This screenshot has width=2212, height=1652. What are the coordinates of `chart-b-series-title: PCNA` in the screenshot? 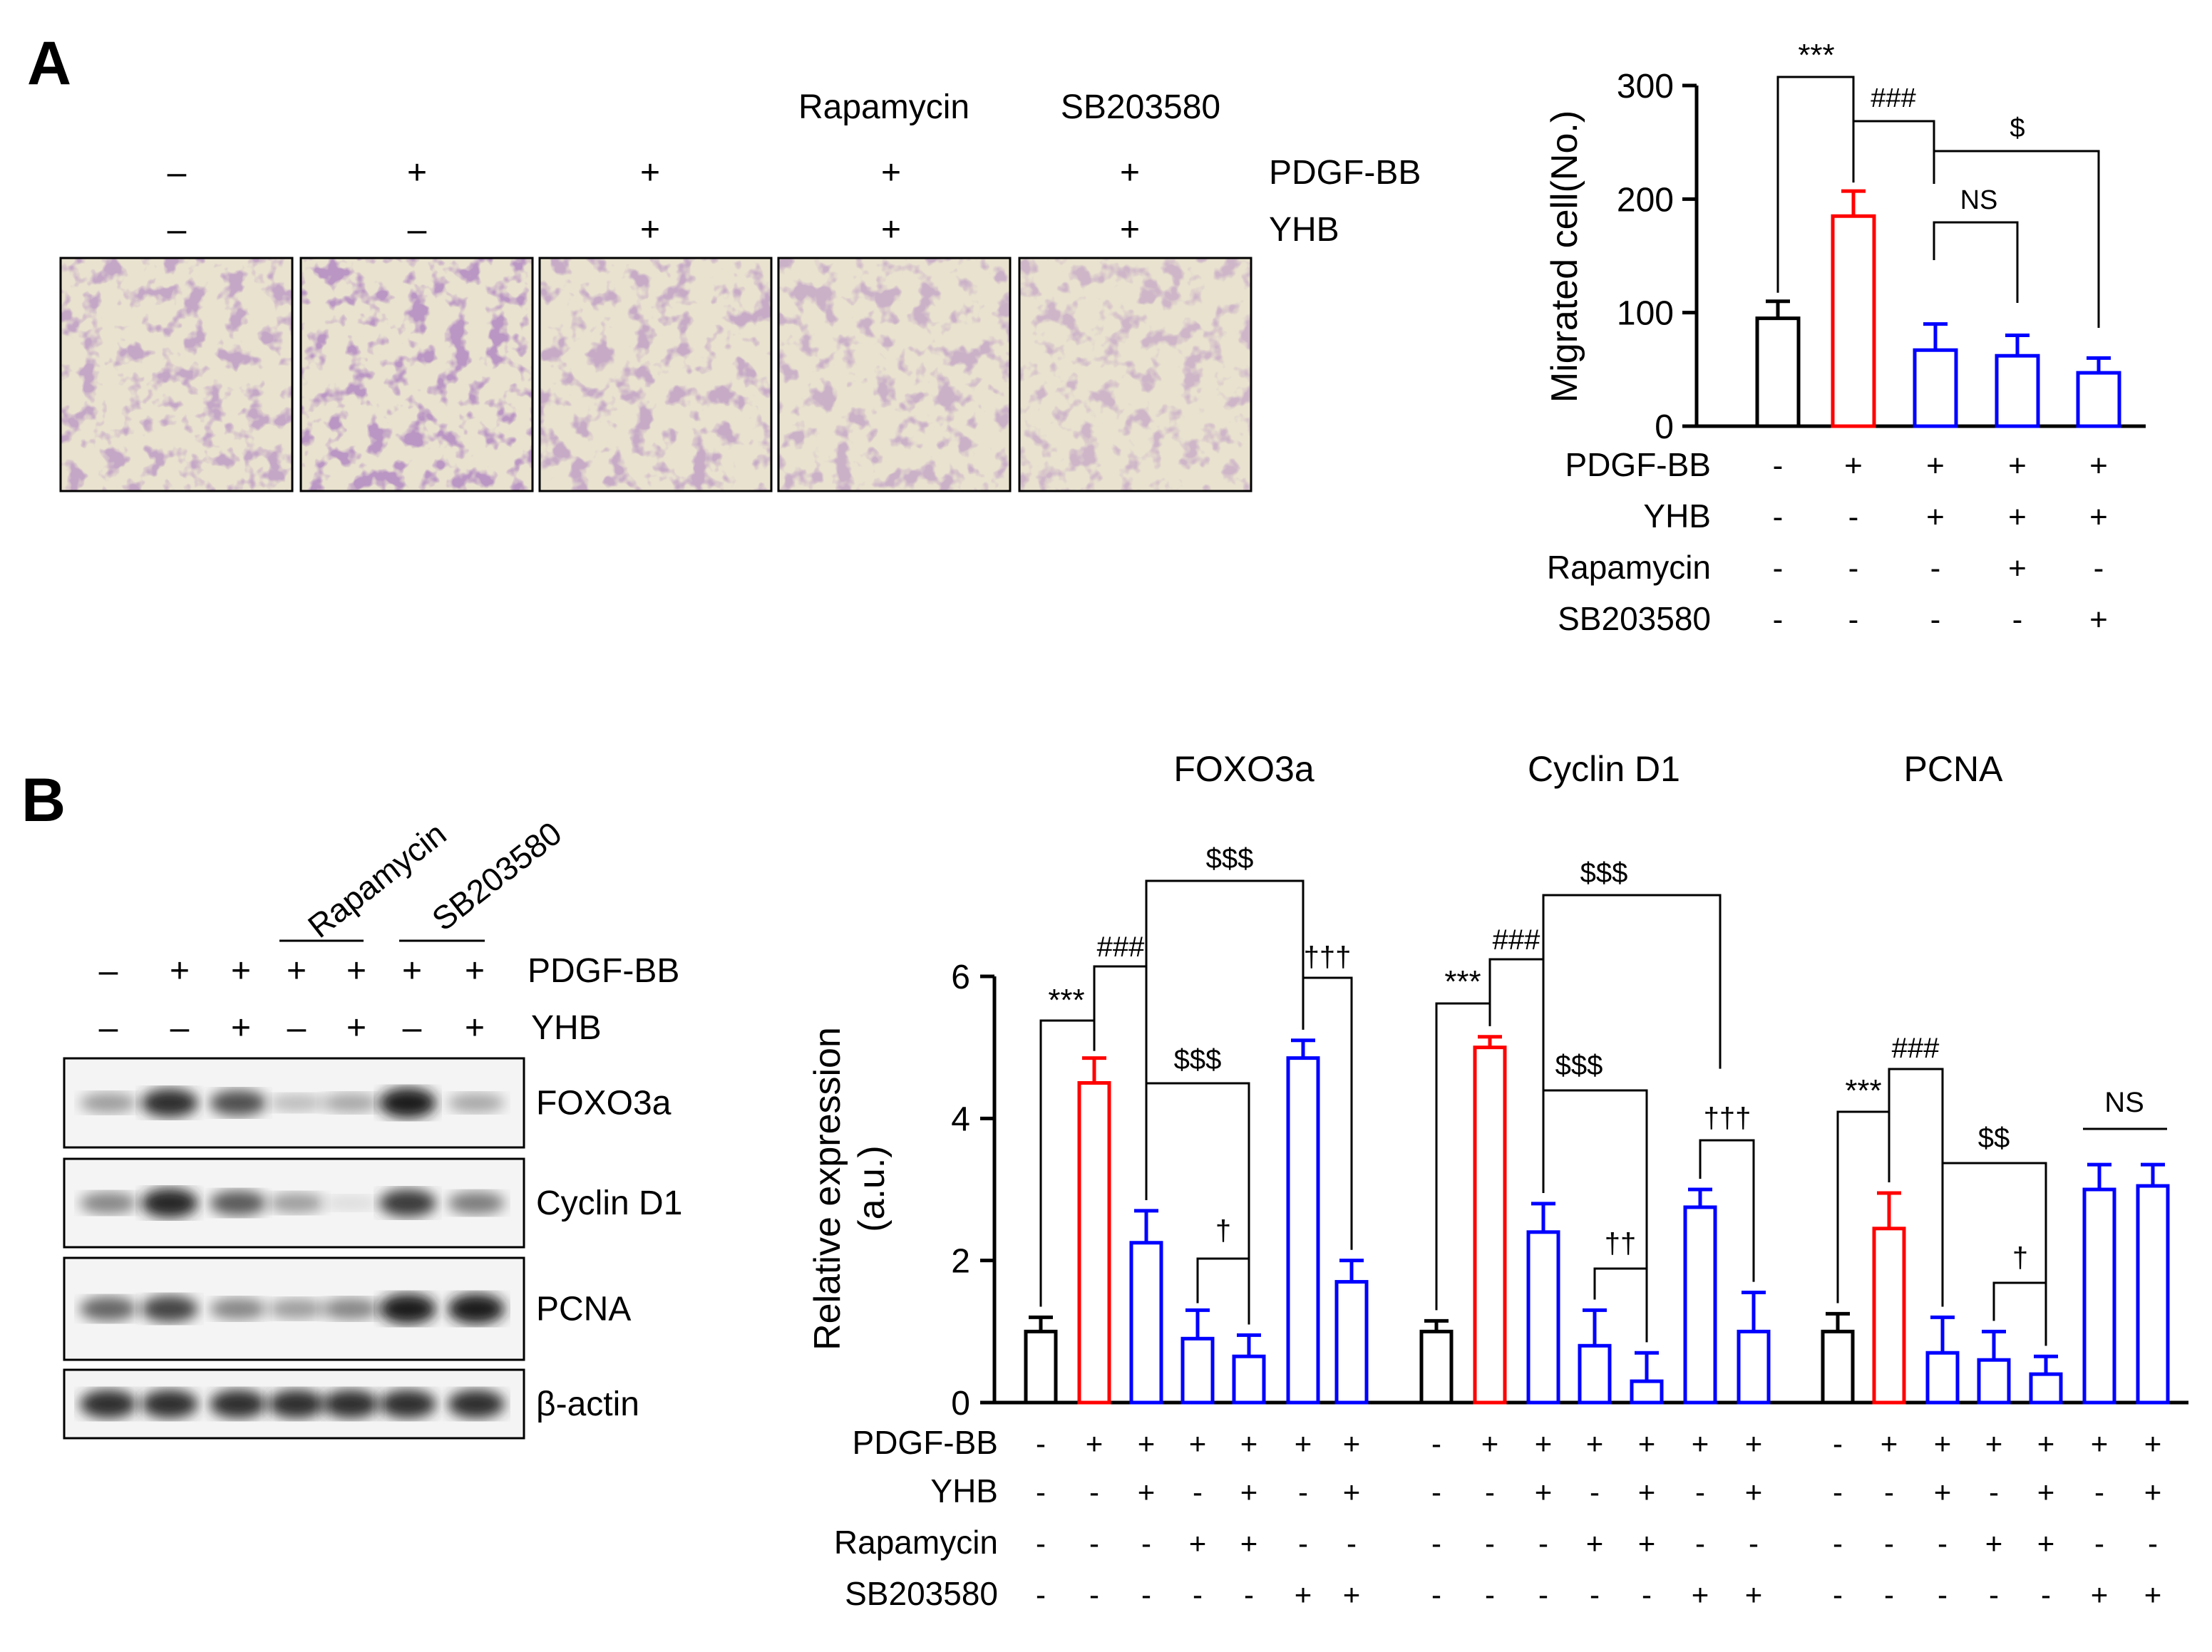 It's located at (1954, 769).